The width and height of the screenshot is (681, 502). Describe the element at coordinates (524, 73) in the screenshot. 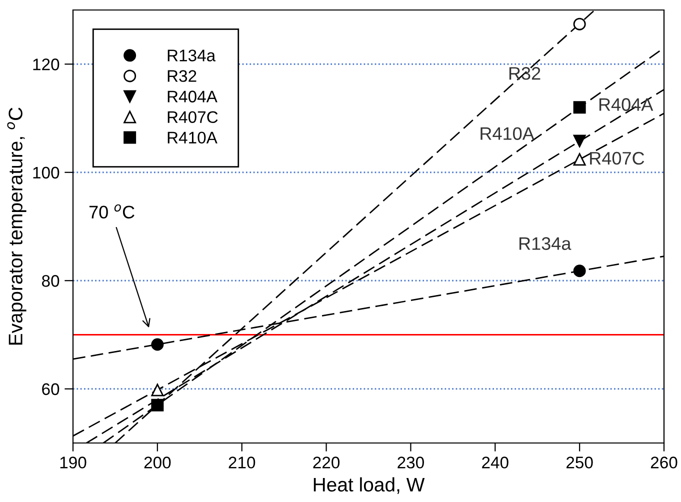

I see `annotation: R32` at that location.